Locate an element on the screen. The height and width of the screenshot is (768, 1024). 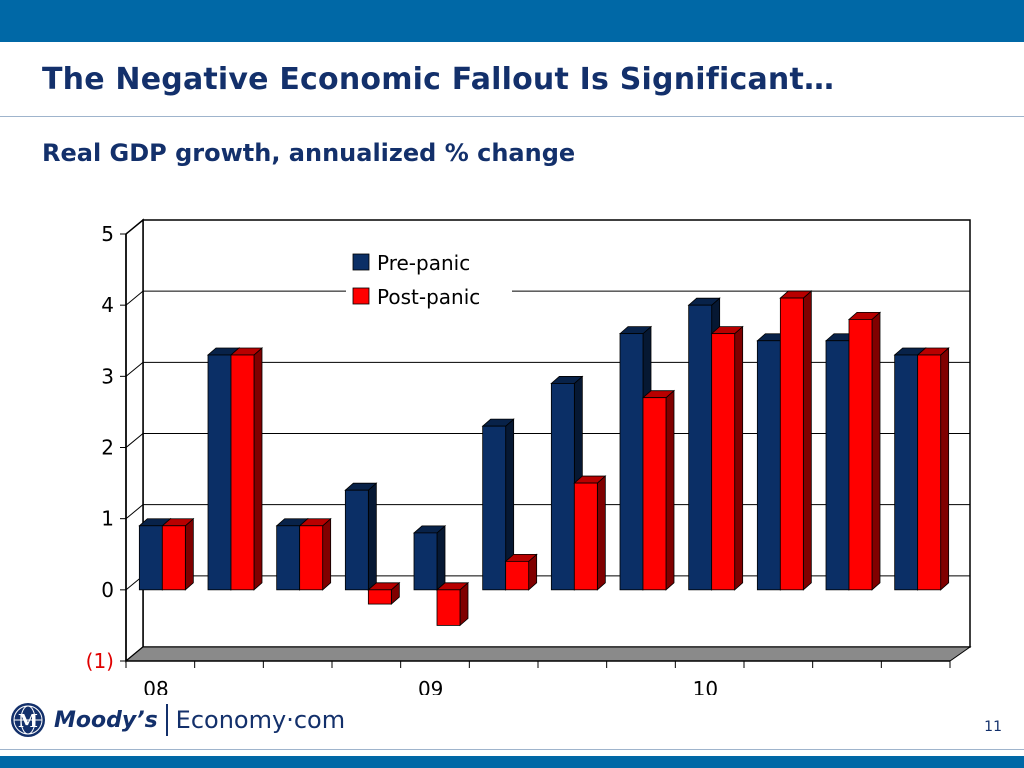
y-tick-label: 3 is located at coordinates (107, 376).